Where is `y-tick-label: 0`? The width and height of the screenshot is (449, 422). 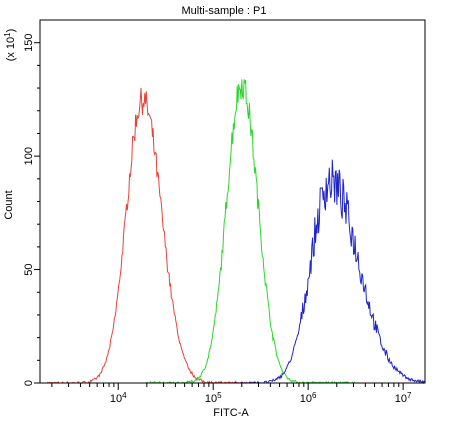 y-tick-label: 0 is located at coordinates (29, 383).